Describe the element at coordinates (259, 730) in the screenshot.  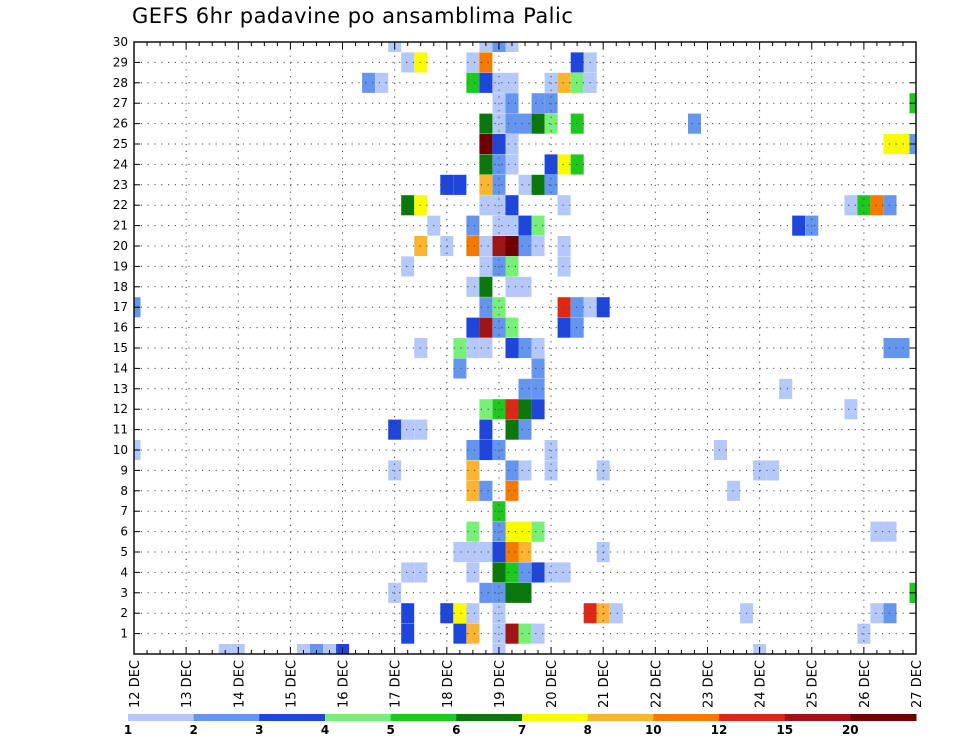
I see `colorbar-label: 3` at that location.